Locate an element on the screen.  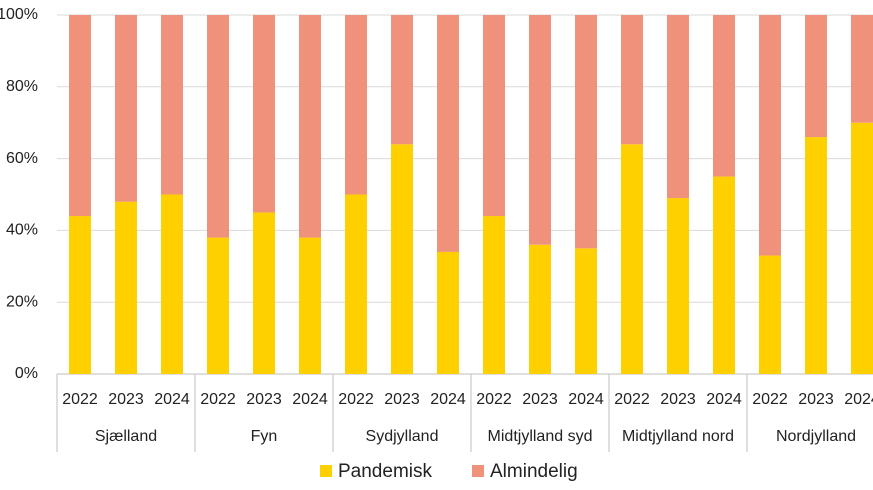
group-label: Midtjylland syd is located at coordinates (540, 436).